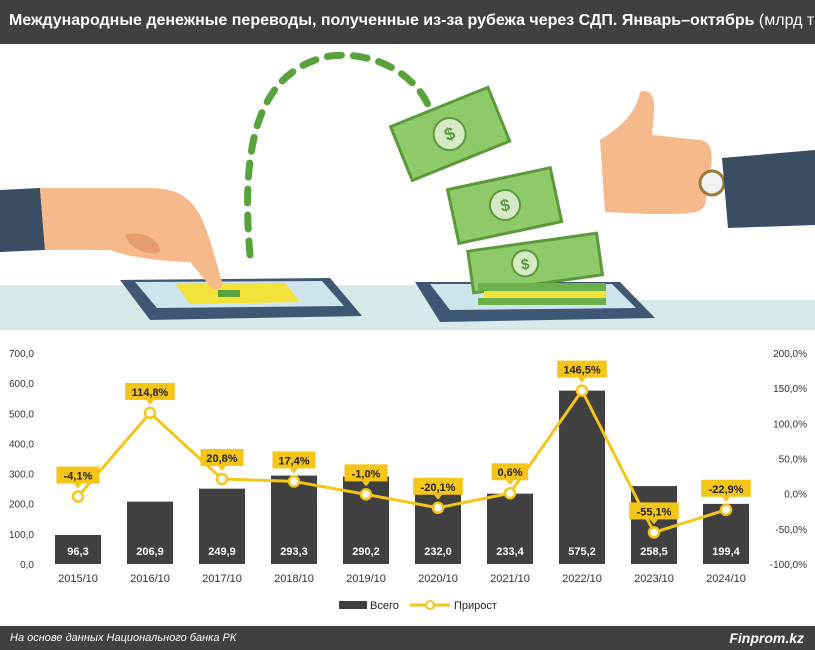 The width and height of the screenshot is (815, 650). Describe the element at coordinates (475, 606) in the screenshot. I see `legend-line-label: Прирост` at that location.